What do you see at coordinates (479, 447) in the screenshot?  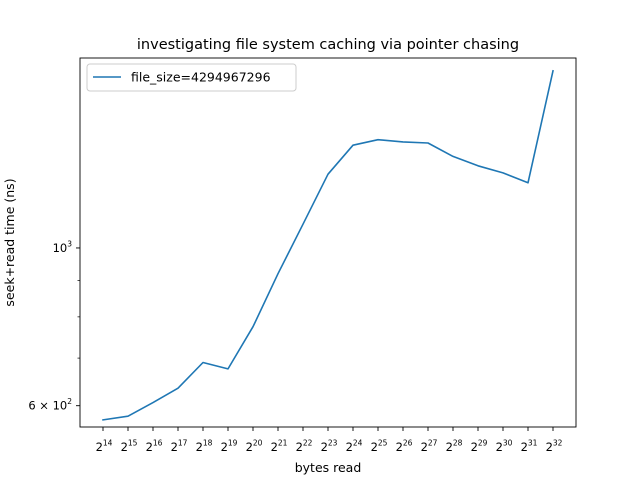 I see `x-tick-label: 229` at bounding box center [479, 447].